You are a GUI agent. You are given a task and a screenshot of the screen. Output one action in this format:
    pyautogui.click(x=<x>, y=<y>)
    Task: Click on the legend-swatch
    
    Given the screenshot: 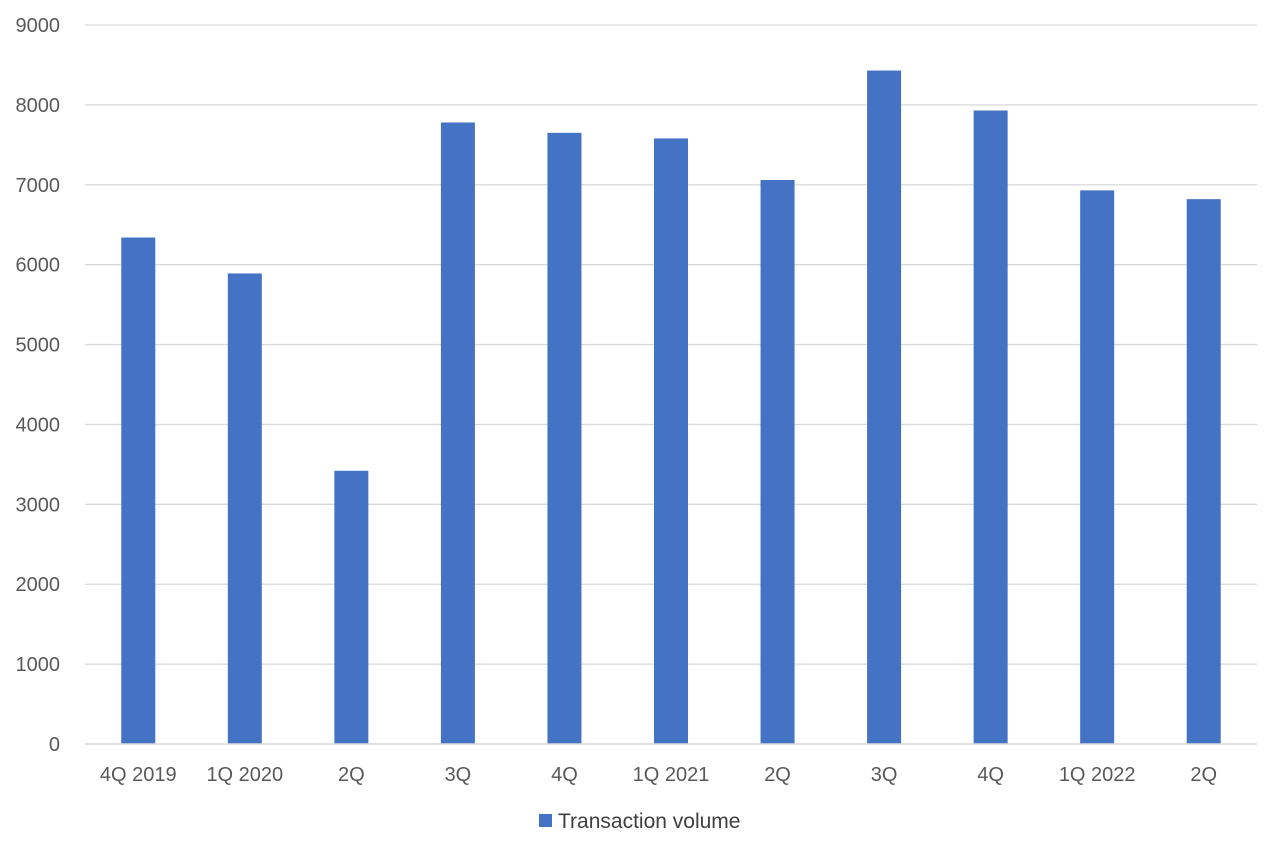 What is the action you would take?
    pyautogui.click(x=545, y=820)
    